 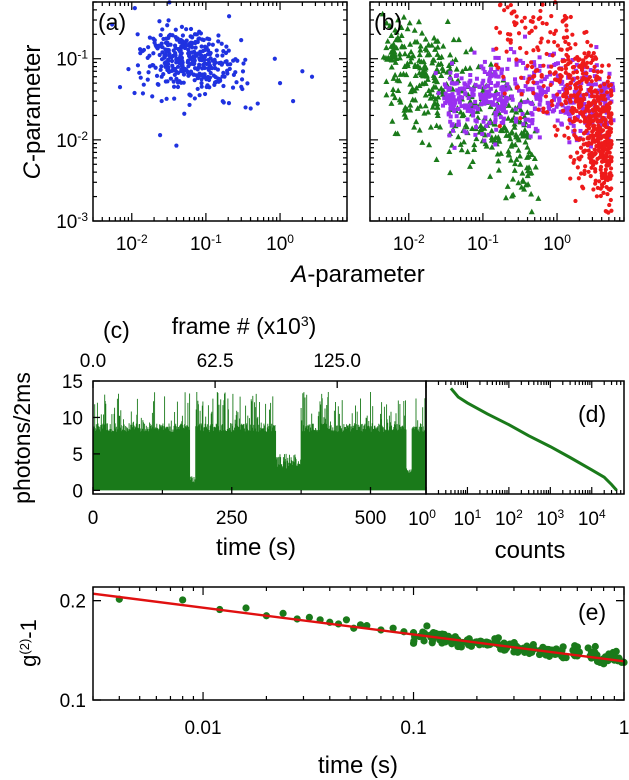 I want to click on y-axis-label-e-rest: -1, so click(x=28, y=629).